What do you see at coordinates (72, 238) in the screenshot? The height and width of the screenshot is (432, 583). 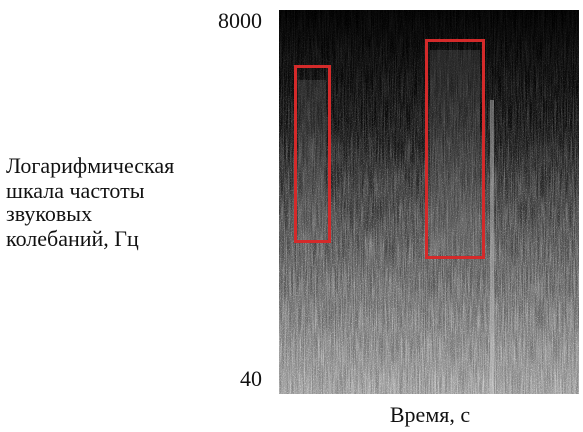 I see `y-axis-label: колебаний, Гц` at bounding box center [72, 238].